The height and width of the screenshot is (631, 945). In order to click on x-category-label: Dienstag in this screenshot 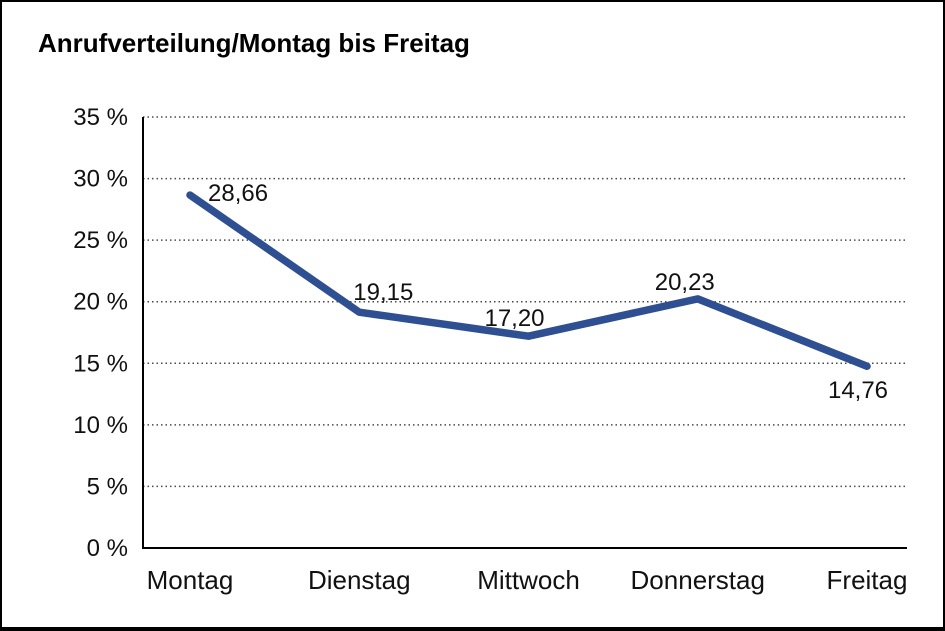, I will do `click(359, 580)`.